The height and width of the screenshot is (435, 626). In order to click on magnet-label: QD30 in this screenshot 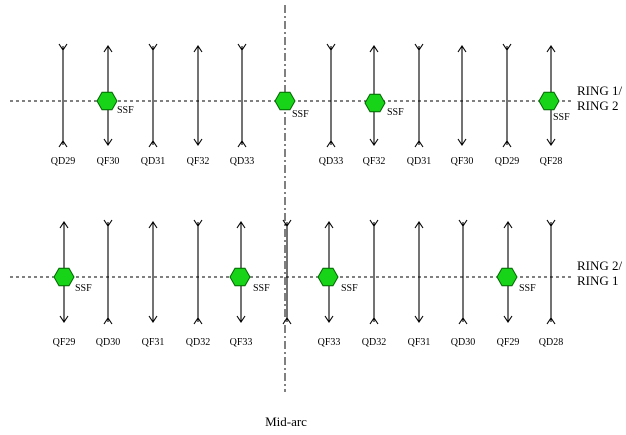, I will do `click(108, 342)`.